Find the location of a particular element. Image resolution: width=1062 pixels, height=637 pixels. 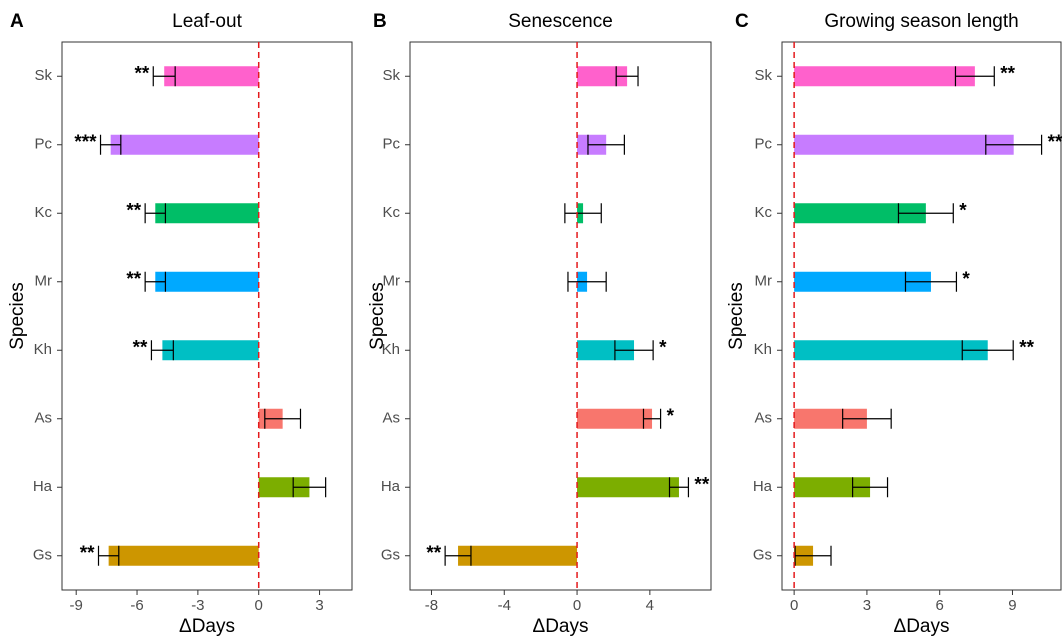

x-tick-label: -3 is located at coordinates (197, 605).